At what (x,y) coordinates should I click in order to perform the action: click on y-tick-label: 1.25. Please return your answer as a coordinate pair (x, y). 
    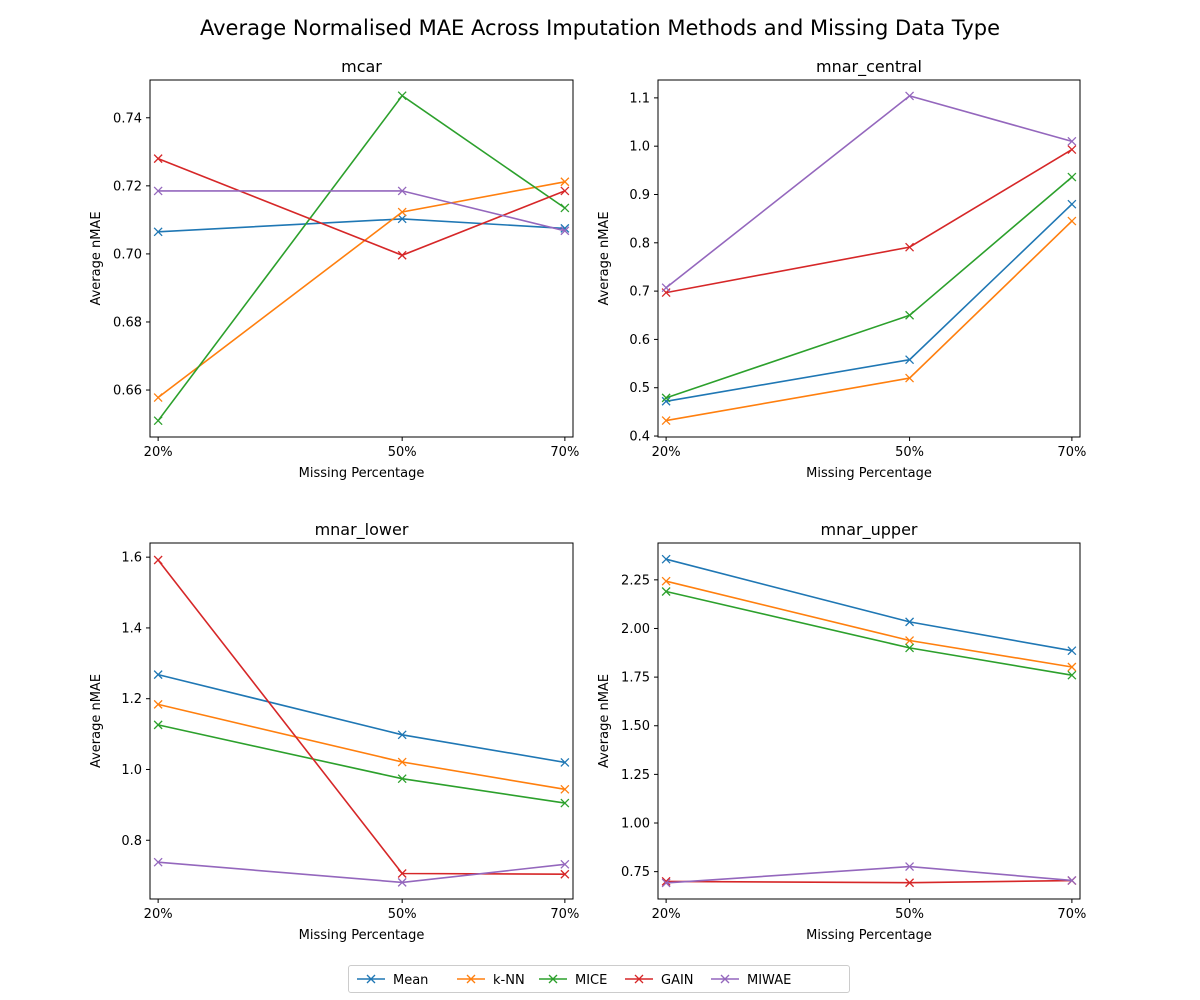
    Looking at the image, I should click on (635, 775).